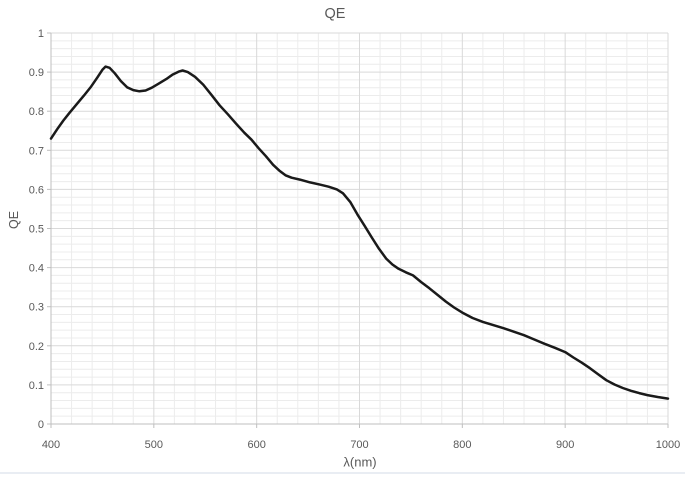 The image size is (685, 477). What do you see at coordinates (41, 425) in the screenshot?
I see `y-tick-label: 0` at bounding box center [41, 425].